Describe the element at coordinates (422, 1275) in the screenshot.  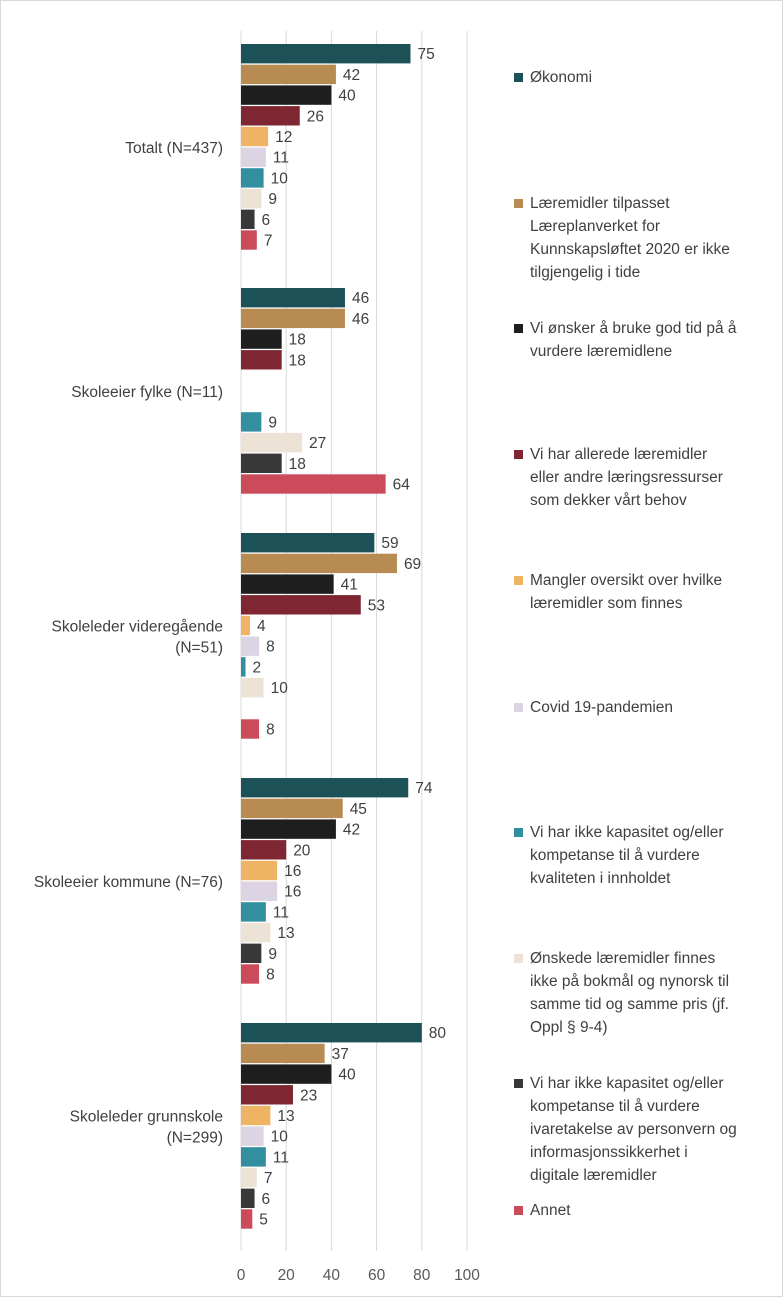
I see `x-tick-label: 80` at that location.